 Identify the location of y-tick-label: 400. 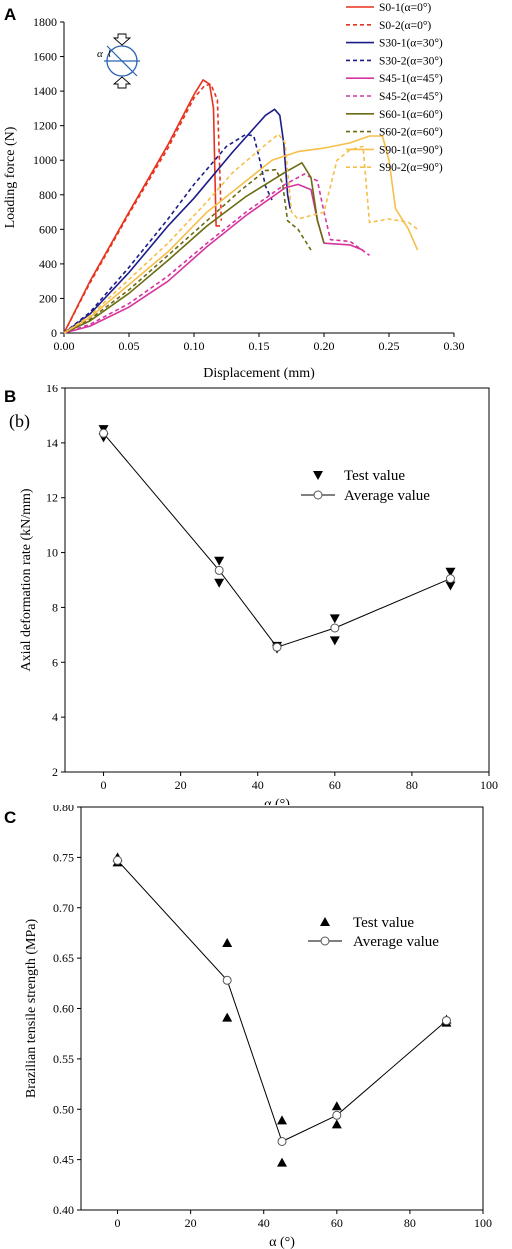
(48, 264).